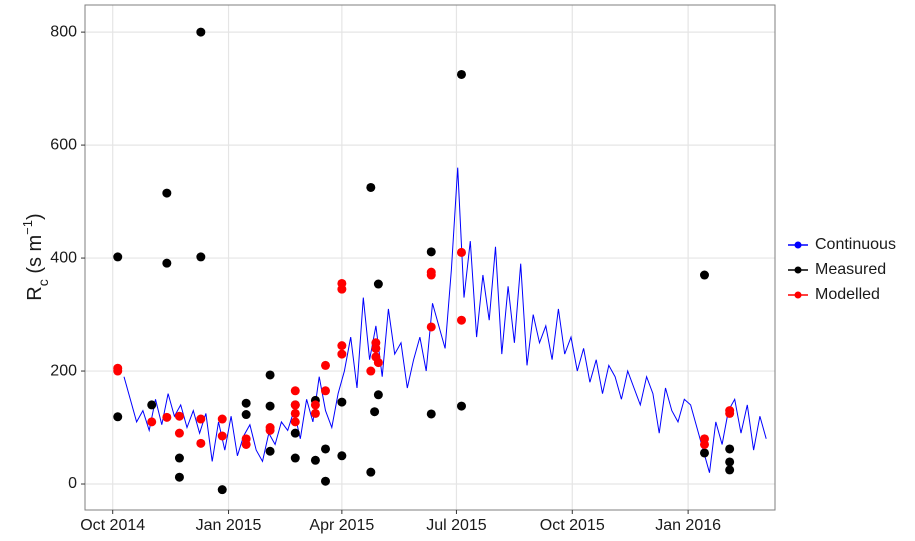  What do you see at coordinates (63, 31) in the screenshot?
I see `y-tick-label: 800` at bounding box center [63, 31].